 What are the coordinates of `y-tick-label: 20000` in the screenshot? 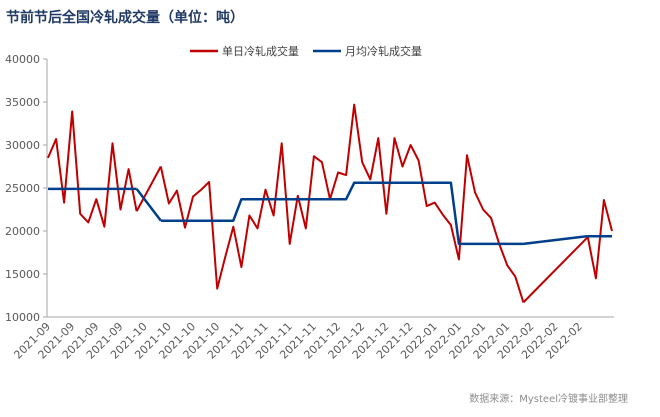 It's located at (22, 231).